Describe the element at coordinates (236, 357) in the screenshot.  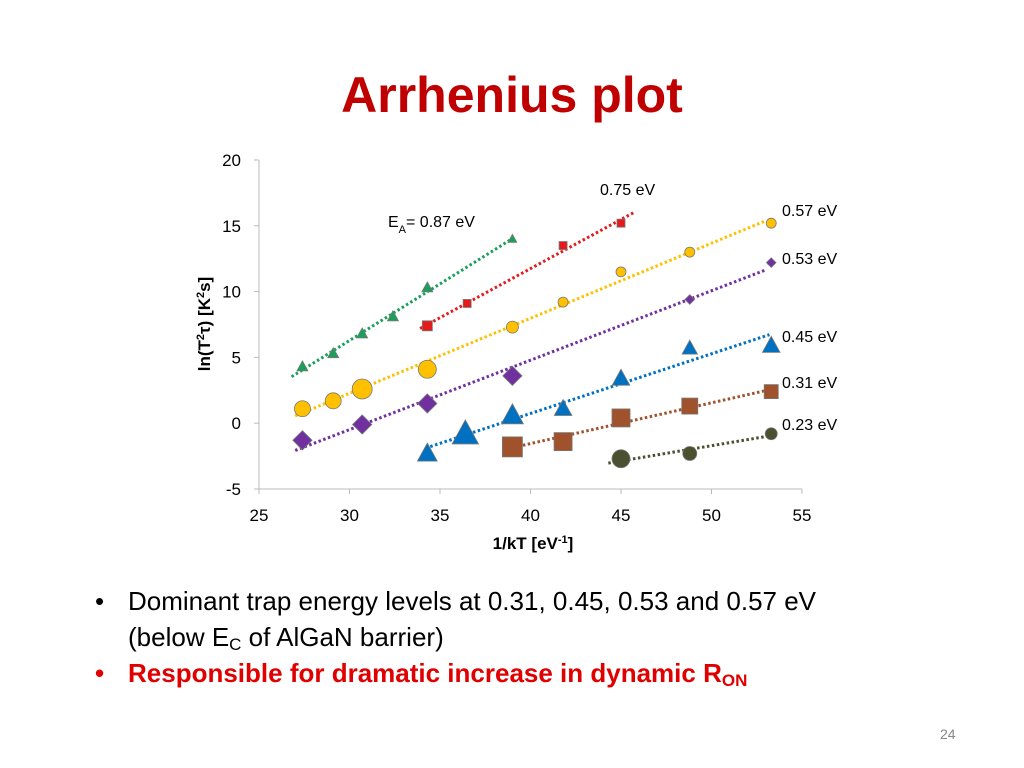
I see `y-tick-label: 5` at that location.